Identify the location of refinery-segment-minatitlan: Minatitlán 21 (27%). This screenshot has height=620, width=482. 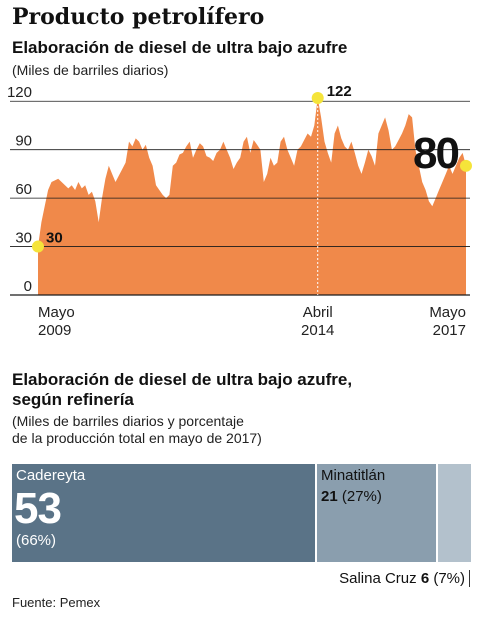
(376, 513).